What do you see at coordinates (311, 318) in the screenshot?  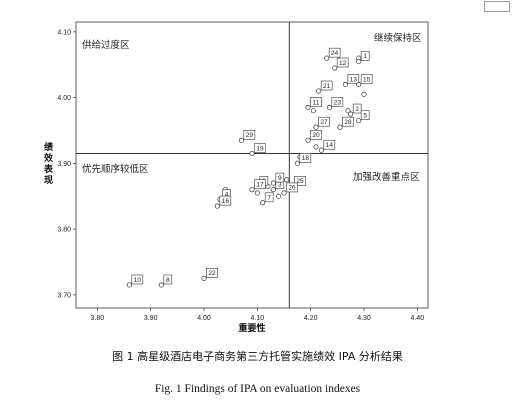 I see `x-tick-label: 4.20` at bounding box center [311, 318].